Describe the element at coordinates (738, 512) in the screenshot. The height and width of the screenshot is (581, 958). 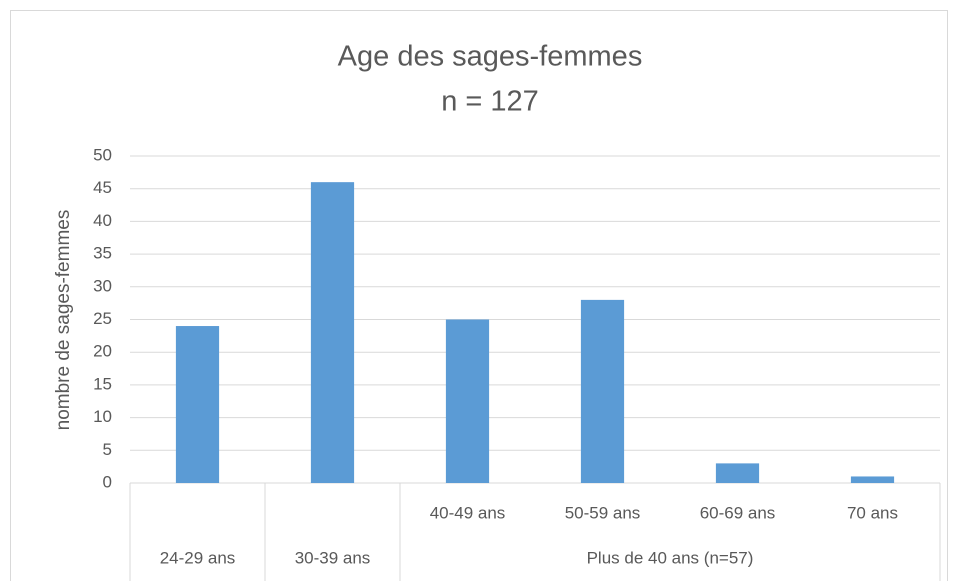
I see `x-tick-label: 60-69 ans` at that location.